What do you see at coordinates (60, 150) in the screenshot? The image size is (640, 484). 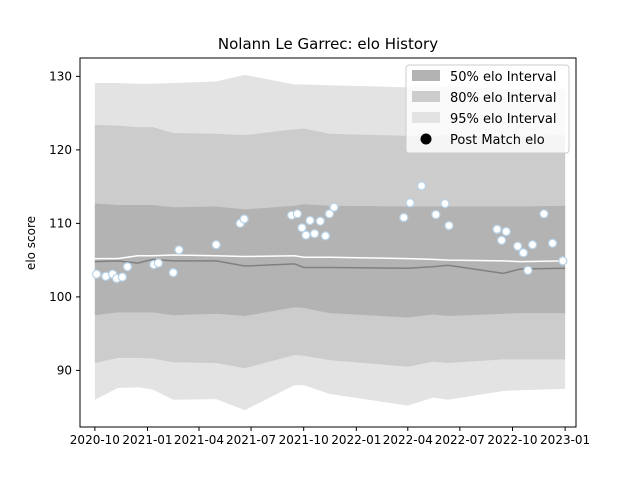 I see `y-tick-label: 120` at bounding box center [60, 150].